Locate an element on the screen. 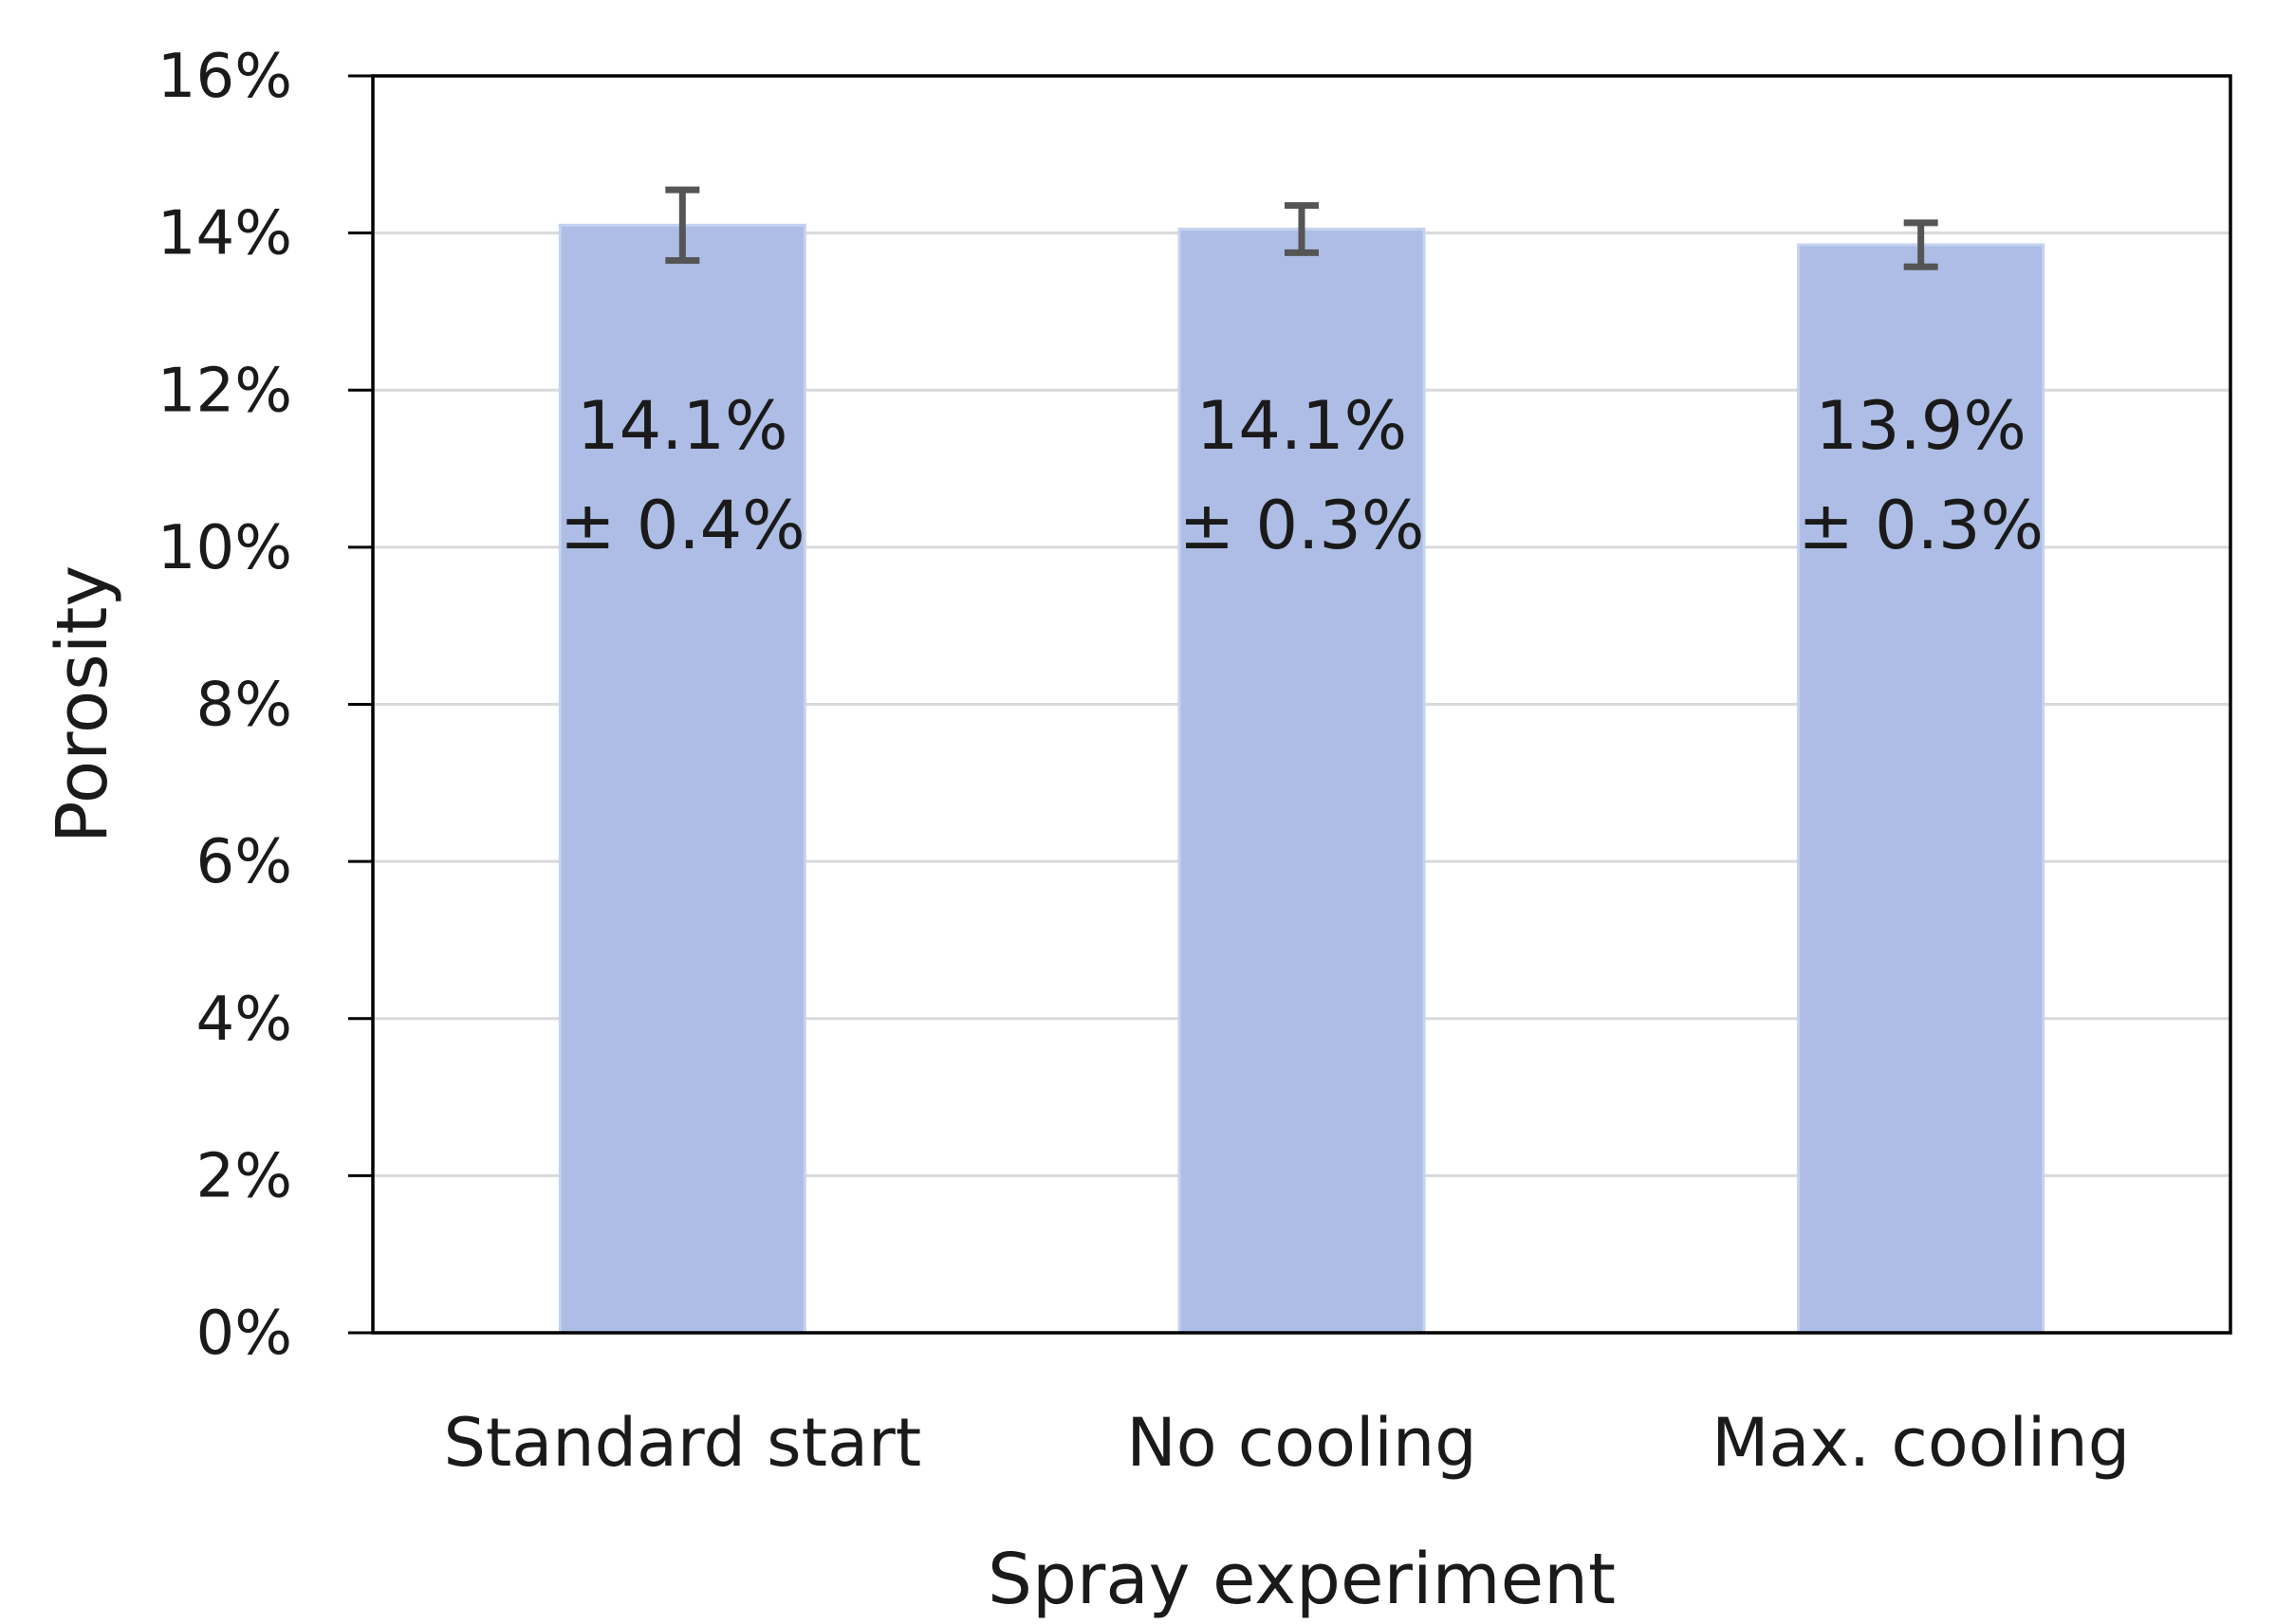 The width and height of the screenshot is (2276, 1624). x-tick-label: Standard start is located at coordinates (682, 1443).